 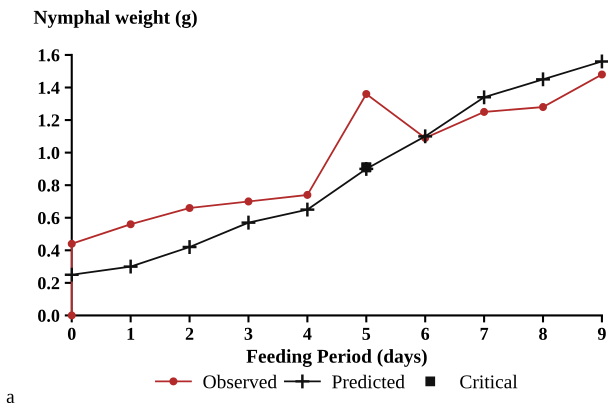 What do you see at coordinates (115, 19) in the screenshot?
I see `chart-title: Nymphal weight (g)` at bounding box center [115, 19].